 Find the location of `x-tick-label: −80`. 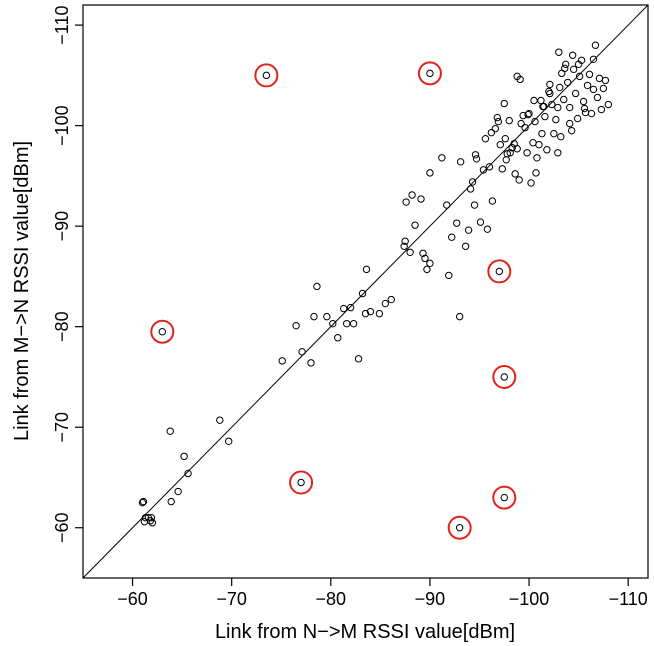

x-tick-label: −80 is located at coordinates (331, 599).